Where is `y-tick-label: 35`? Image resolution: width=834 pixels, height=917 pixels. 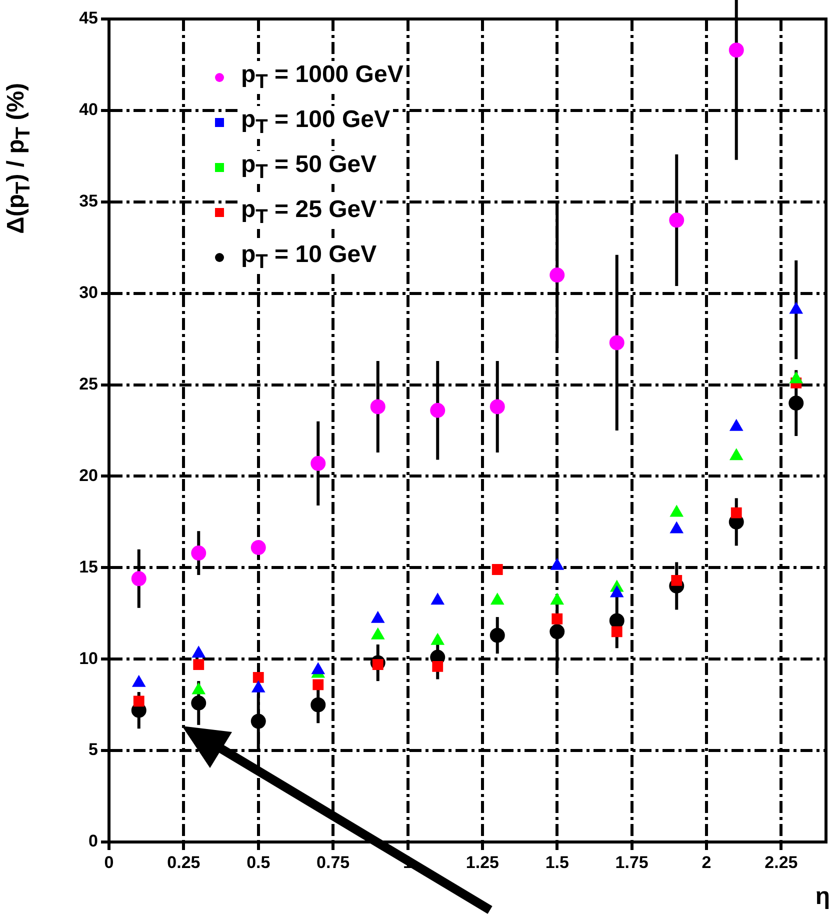 y-tick-label: 35 is located at coordinates (88, 201).